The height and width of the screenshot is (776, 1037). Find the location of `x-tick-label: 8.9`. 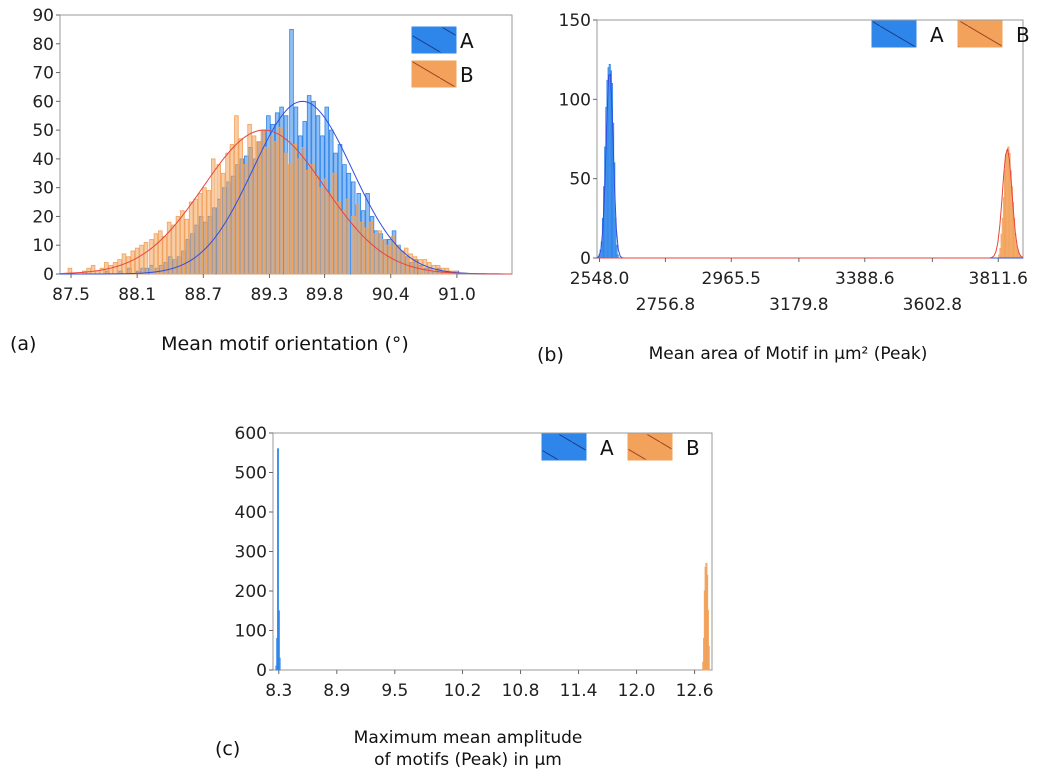

x-tick-label: 8.9 is located at coordinates (336, 691).